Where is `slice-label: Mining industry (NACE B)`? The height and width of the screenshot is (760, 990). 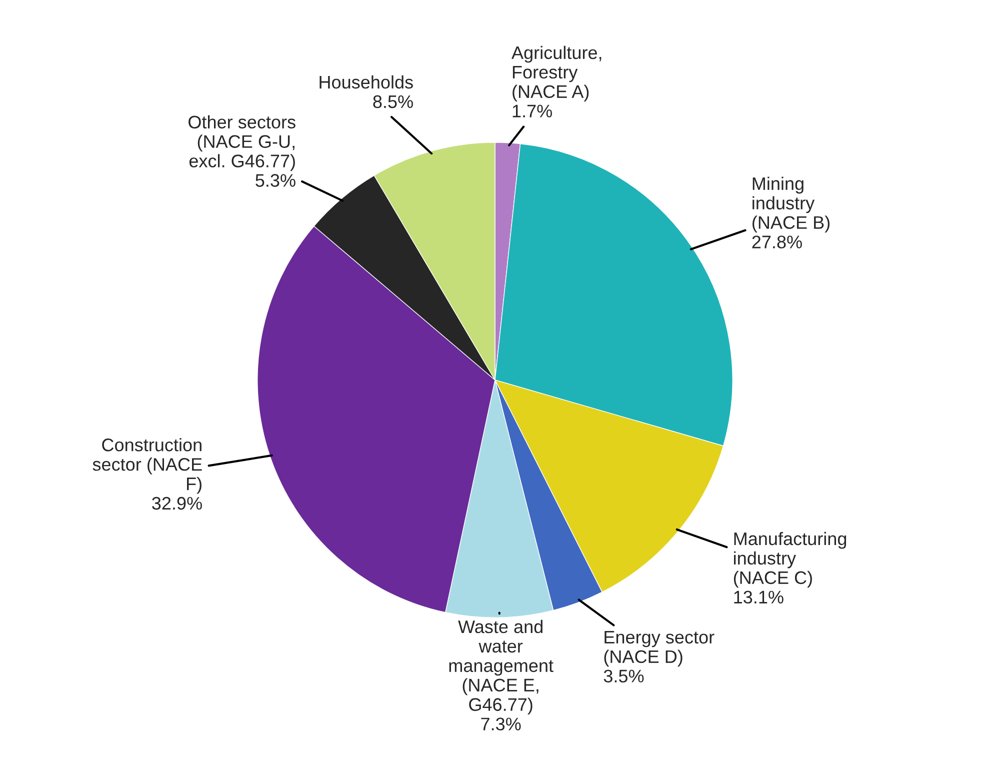 slice-label: Mining industry (NACE B) is located at coordinates (791, 204).